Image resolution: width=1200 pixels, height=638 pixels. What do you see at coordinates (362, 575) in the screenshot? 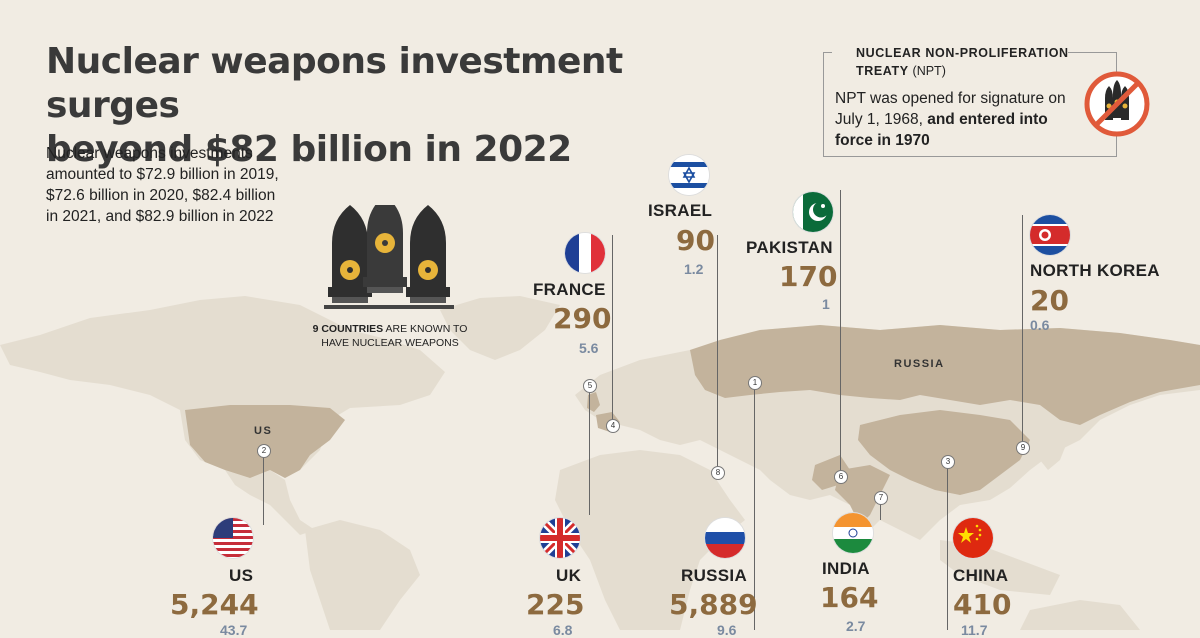
I see `south-america-shape` at bounding box center [362, 575].